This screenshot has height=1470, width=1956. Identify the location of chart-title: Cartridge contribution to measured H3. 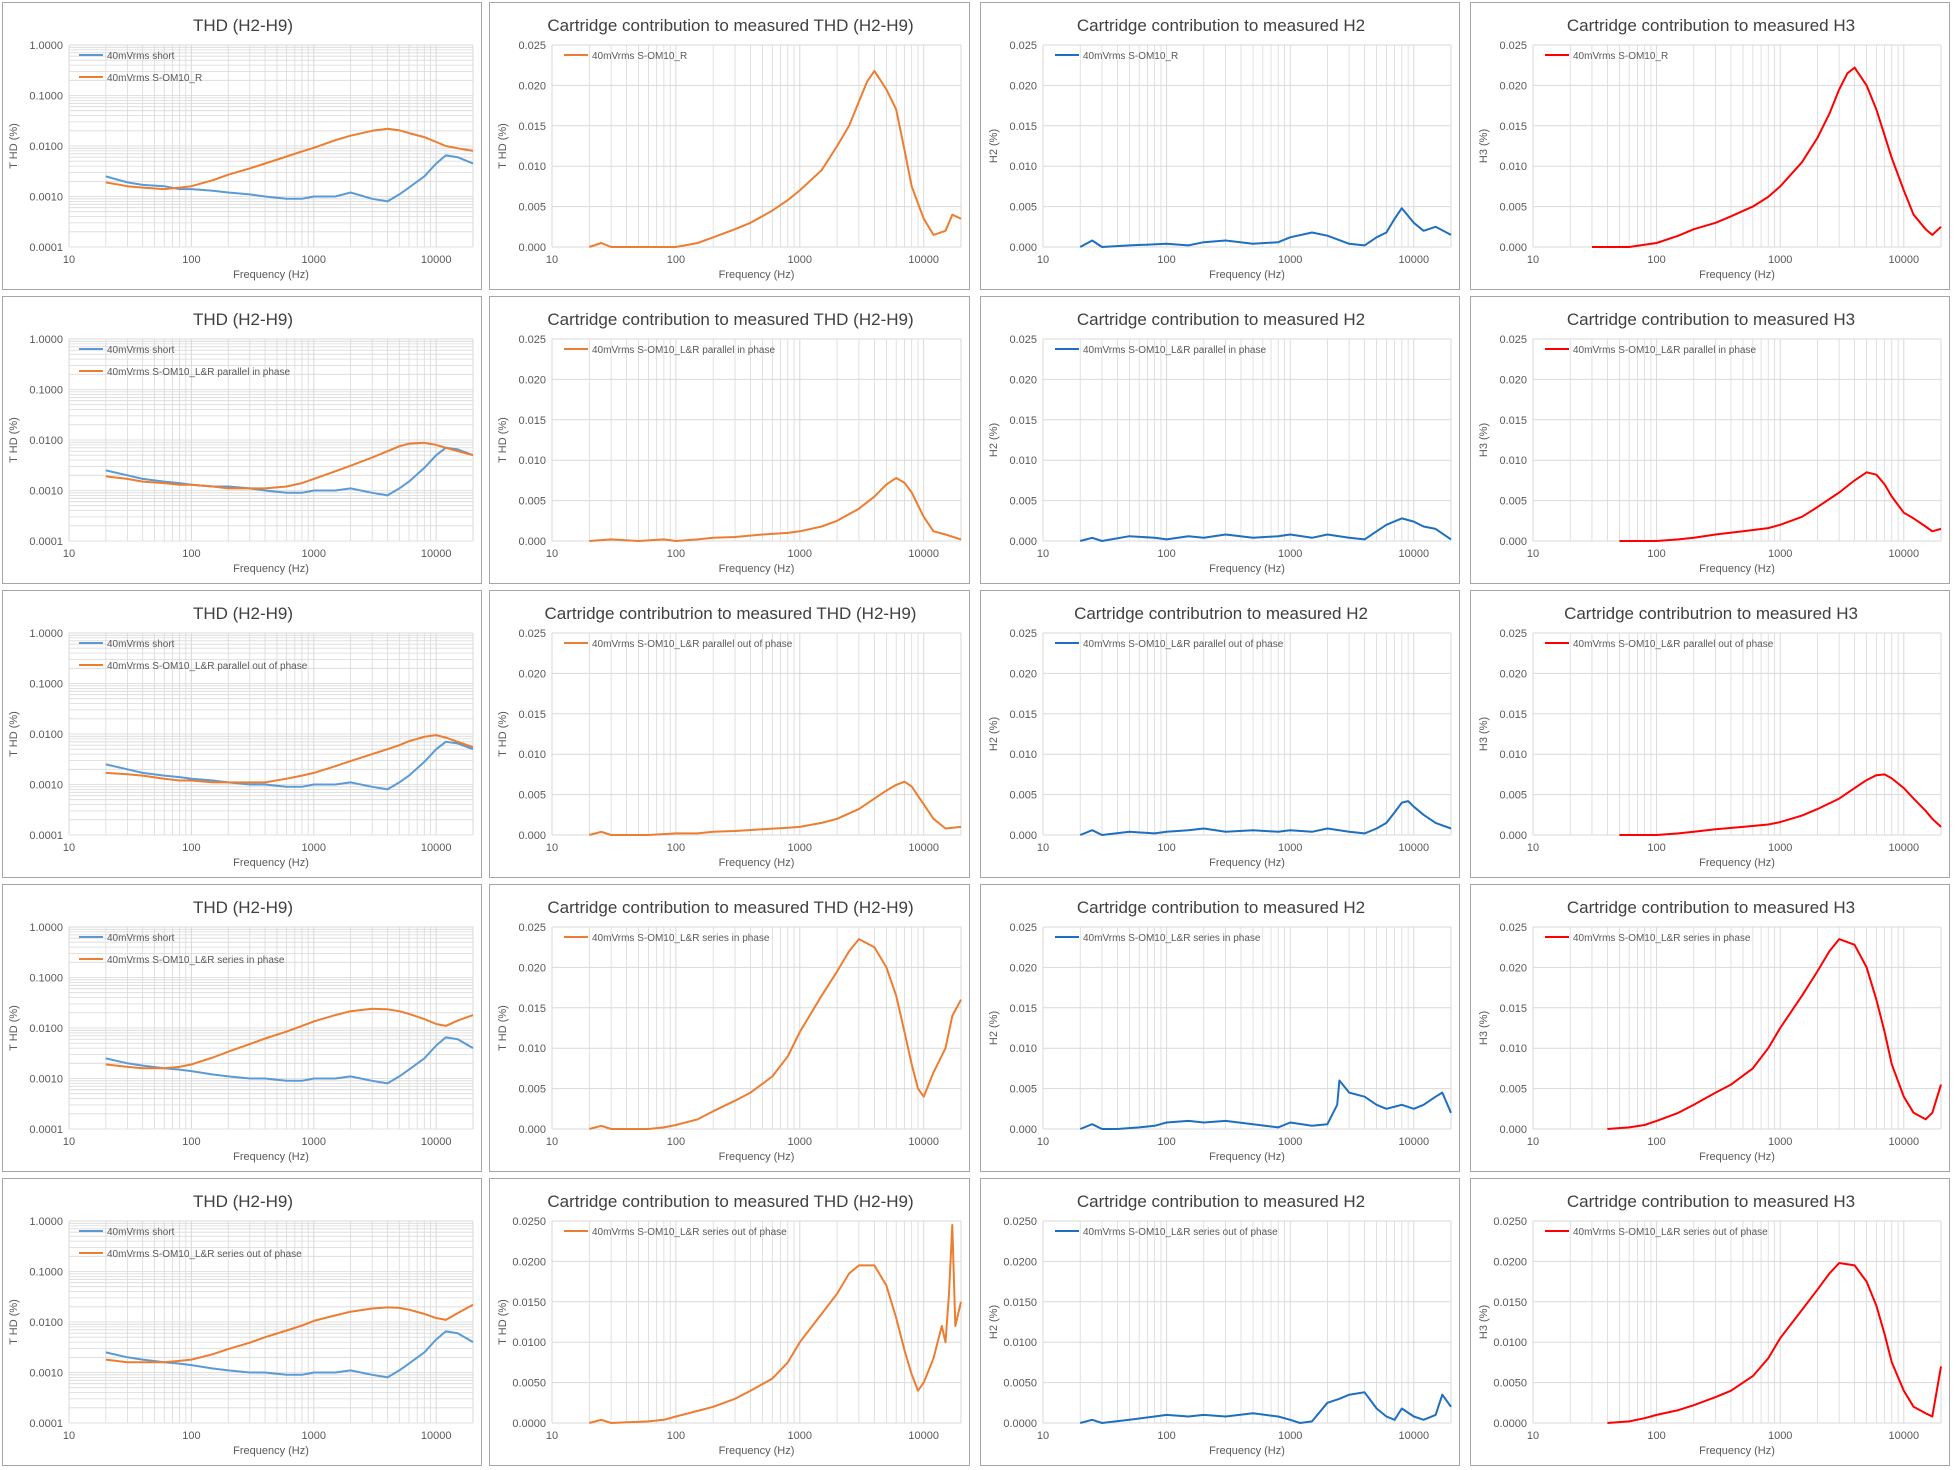
(1711, 907).